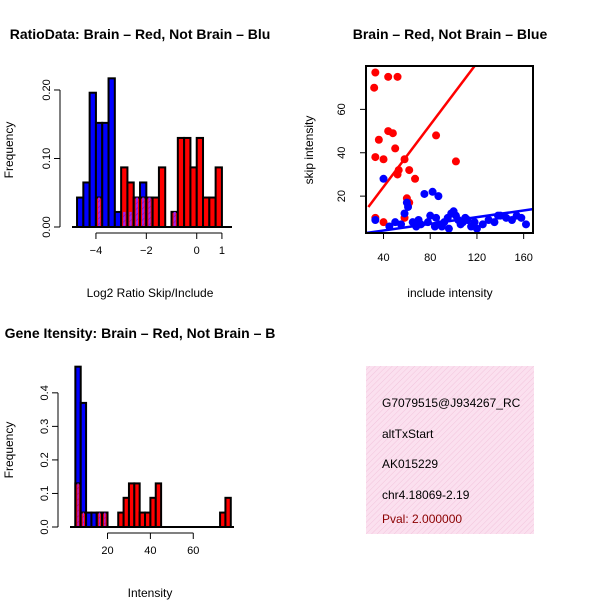 This screenshot has height=600, width=600. What do you see at coordinates (111, 153) in the screenshot?
I see `ratio-bar-not-brain` at bounding box center [111, 153].